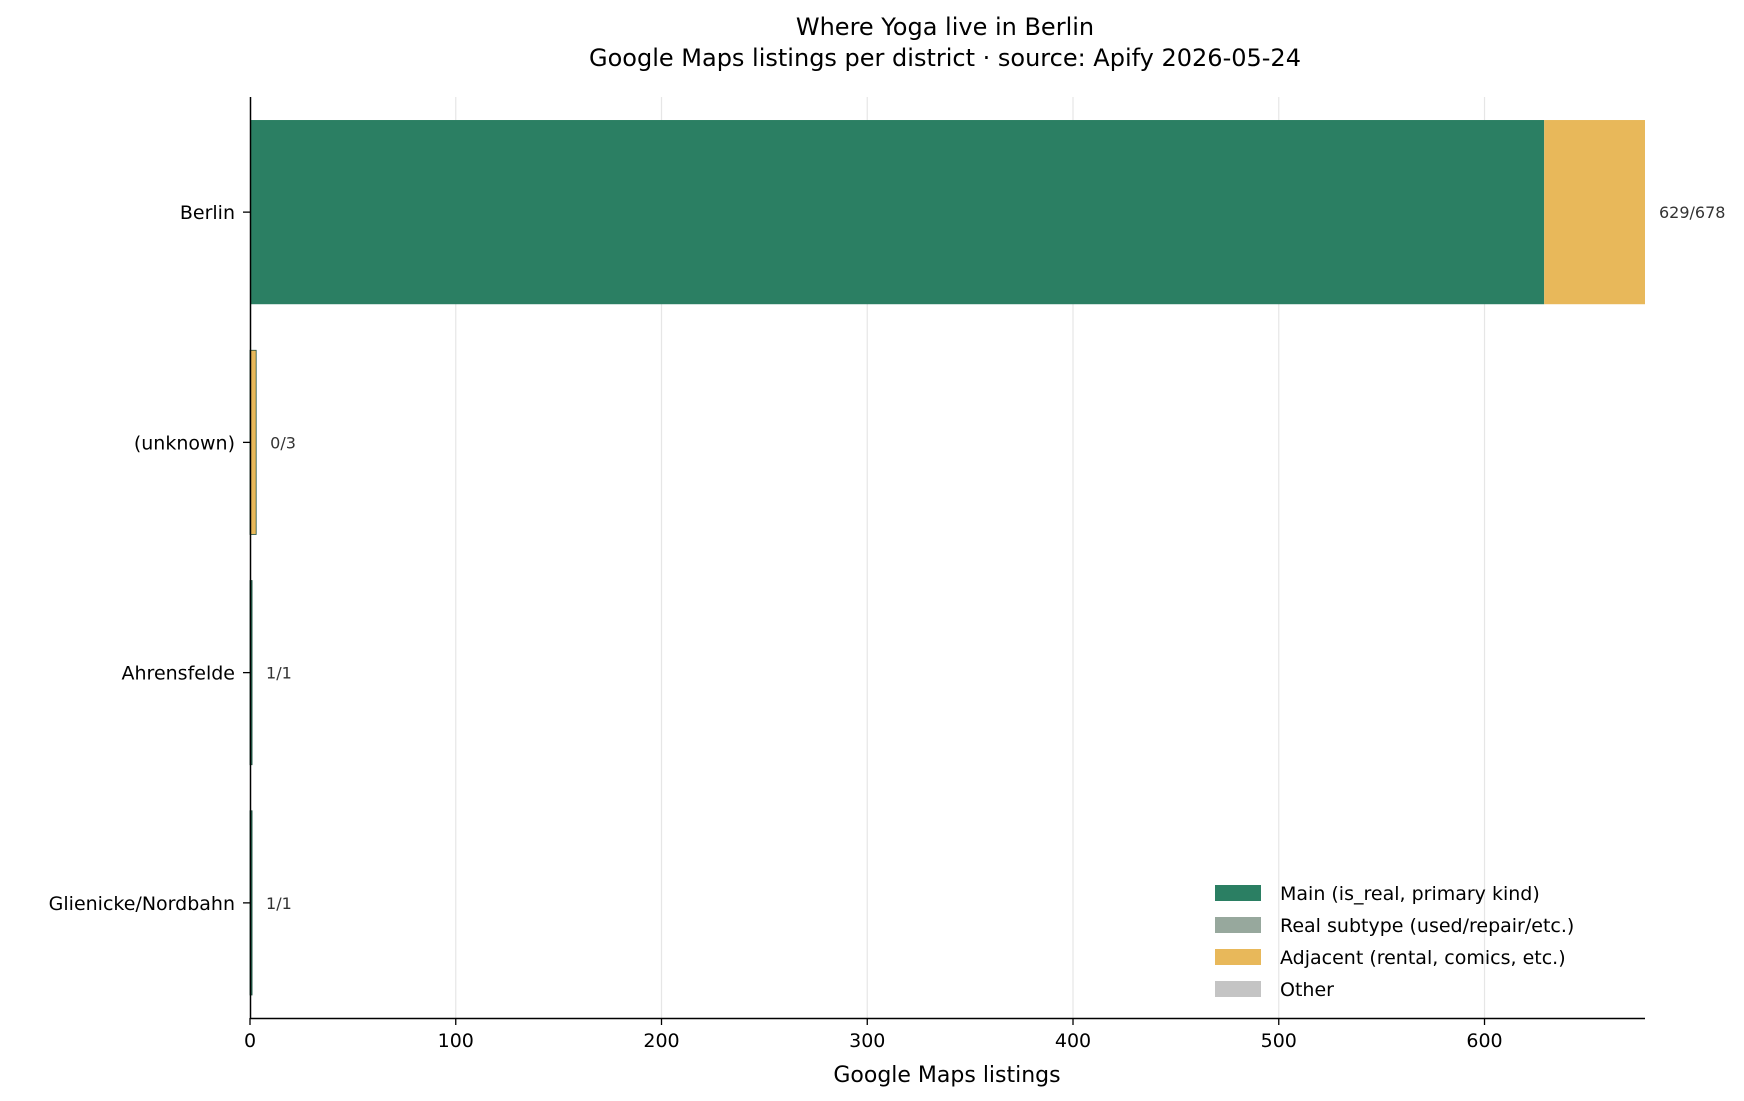 Image resolution: width=1744 pixels, height=1101 pixels. Describe the element at coordinates (1692, 212) in the screenshot. I see `bar-value-label: 629/678` at that location.